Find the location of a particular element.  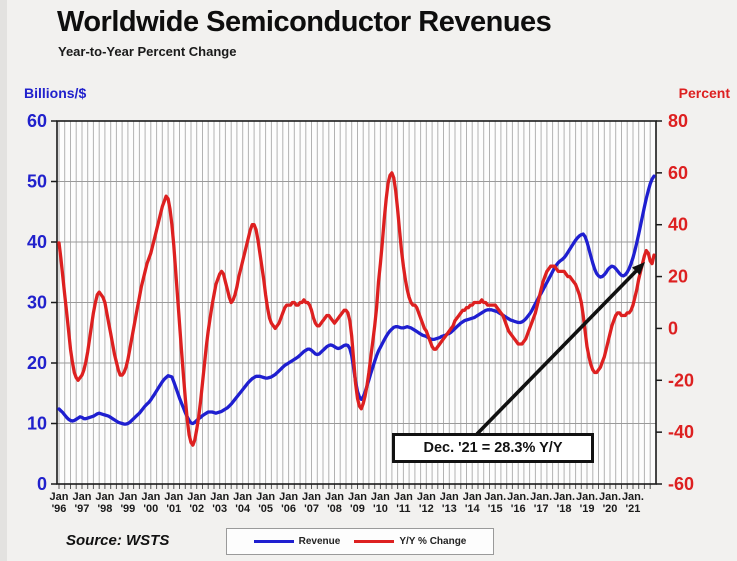

x-axis-tick-label: Jan '14 is located at coordinates (472, 503).